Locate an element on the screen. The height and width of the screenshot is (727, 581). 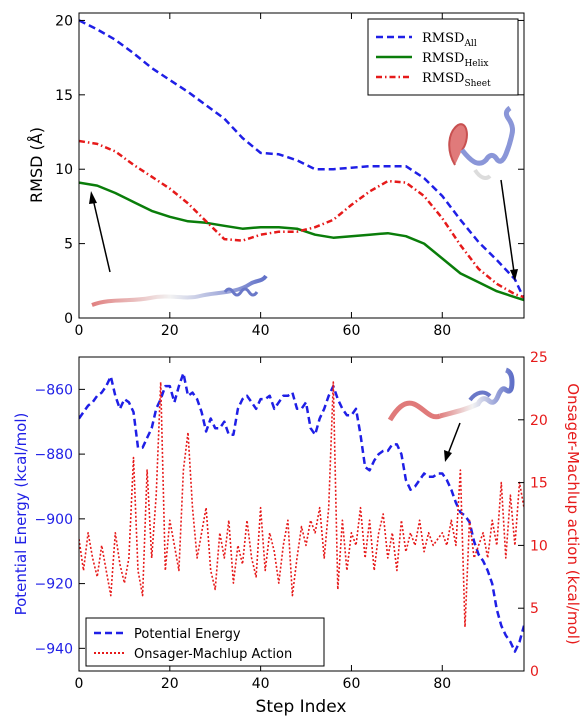
top-legend: RMSDAll RMSDHelix RMSDSheet is located at coordinates (443, 57).